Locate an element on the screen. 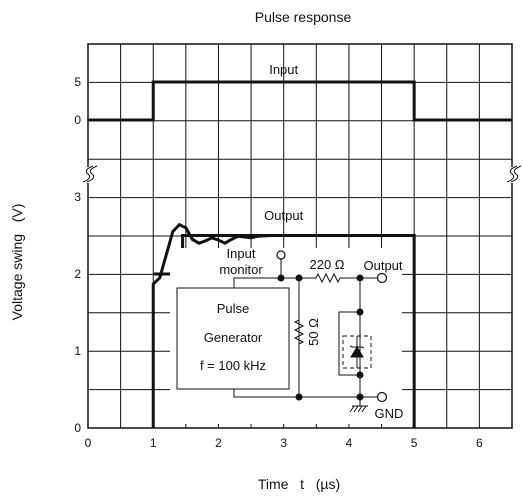 This screenshot has height=499, width=523. y-tick-label: 3 is located at coordinates (77, 197).